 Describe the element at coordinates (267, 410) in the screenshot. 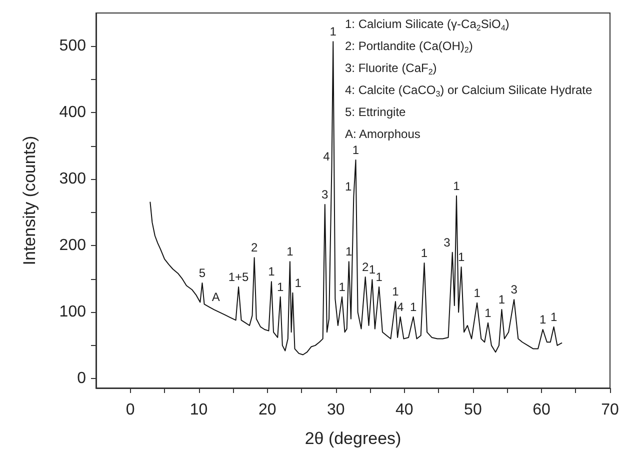

I see `x-tick-label: 20` at that location.